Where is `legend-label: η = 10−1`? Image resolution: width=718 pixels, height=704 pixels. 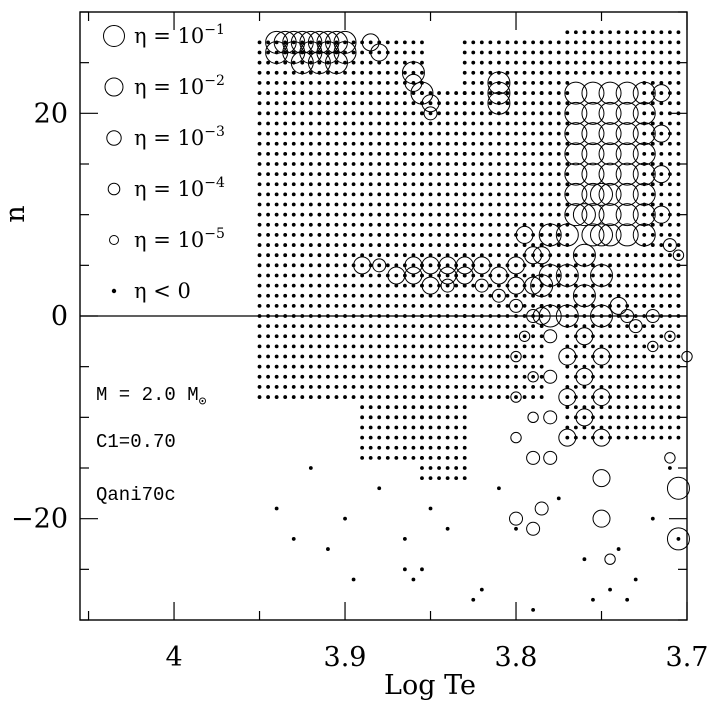 legend-label: η = 10−1 is located at coordinates (179, 35).